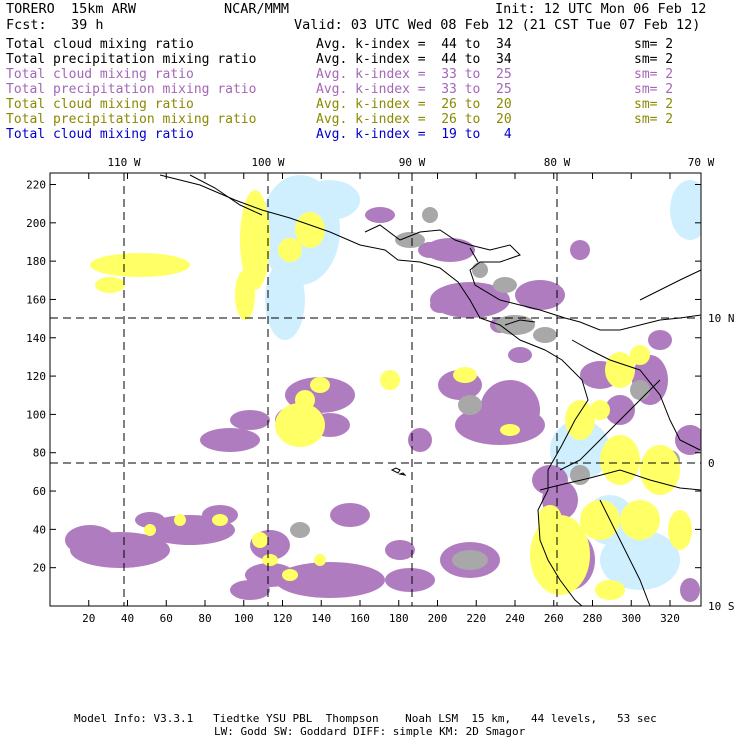  I want to click on y-tick-label: 160, so click(36, 299).